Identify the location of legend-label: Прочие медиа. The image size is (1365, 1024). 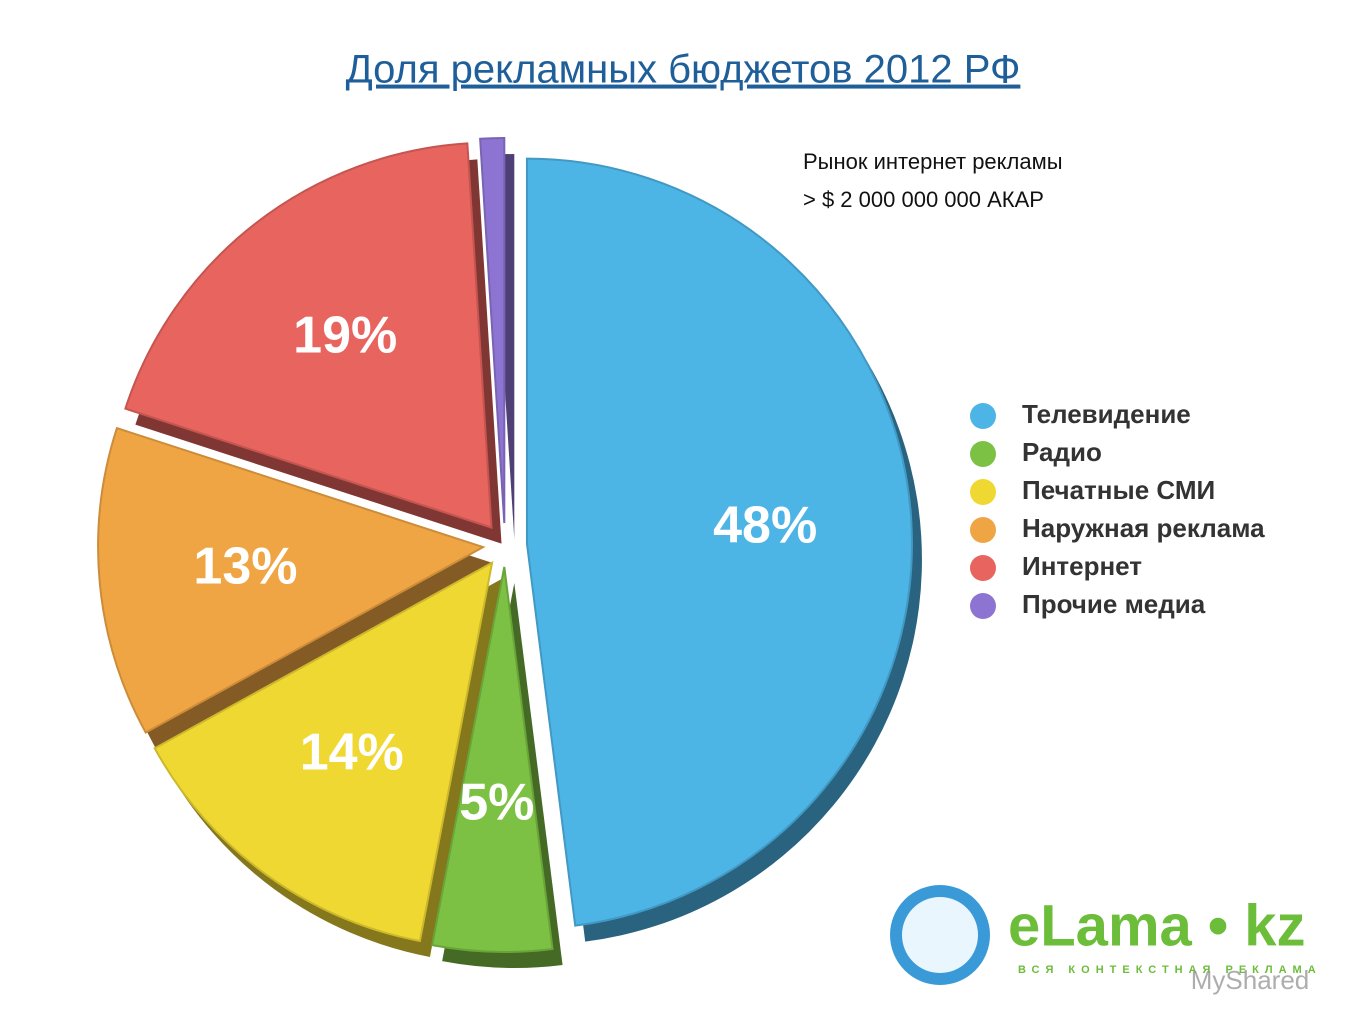
(1114, 604).